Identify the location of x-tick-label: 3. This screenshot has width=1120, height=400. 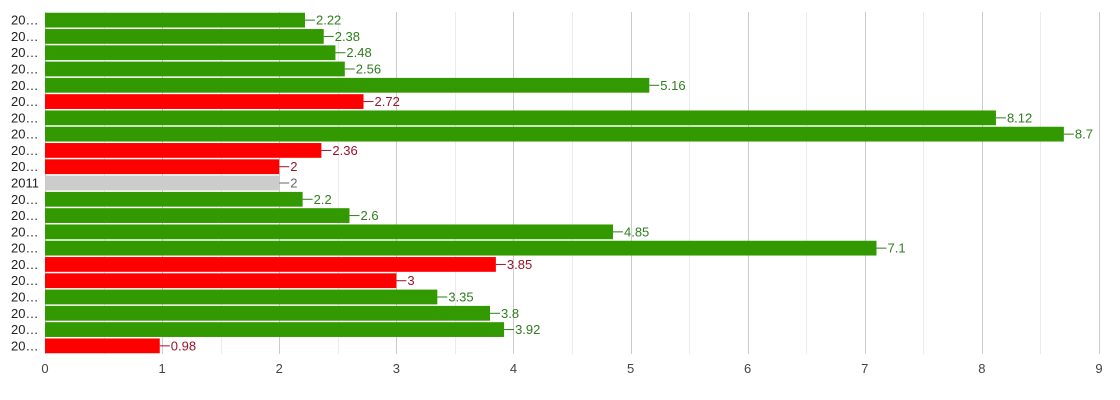
(396, 368).